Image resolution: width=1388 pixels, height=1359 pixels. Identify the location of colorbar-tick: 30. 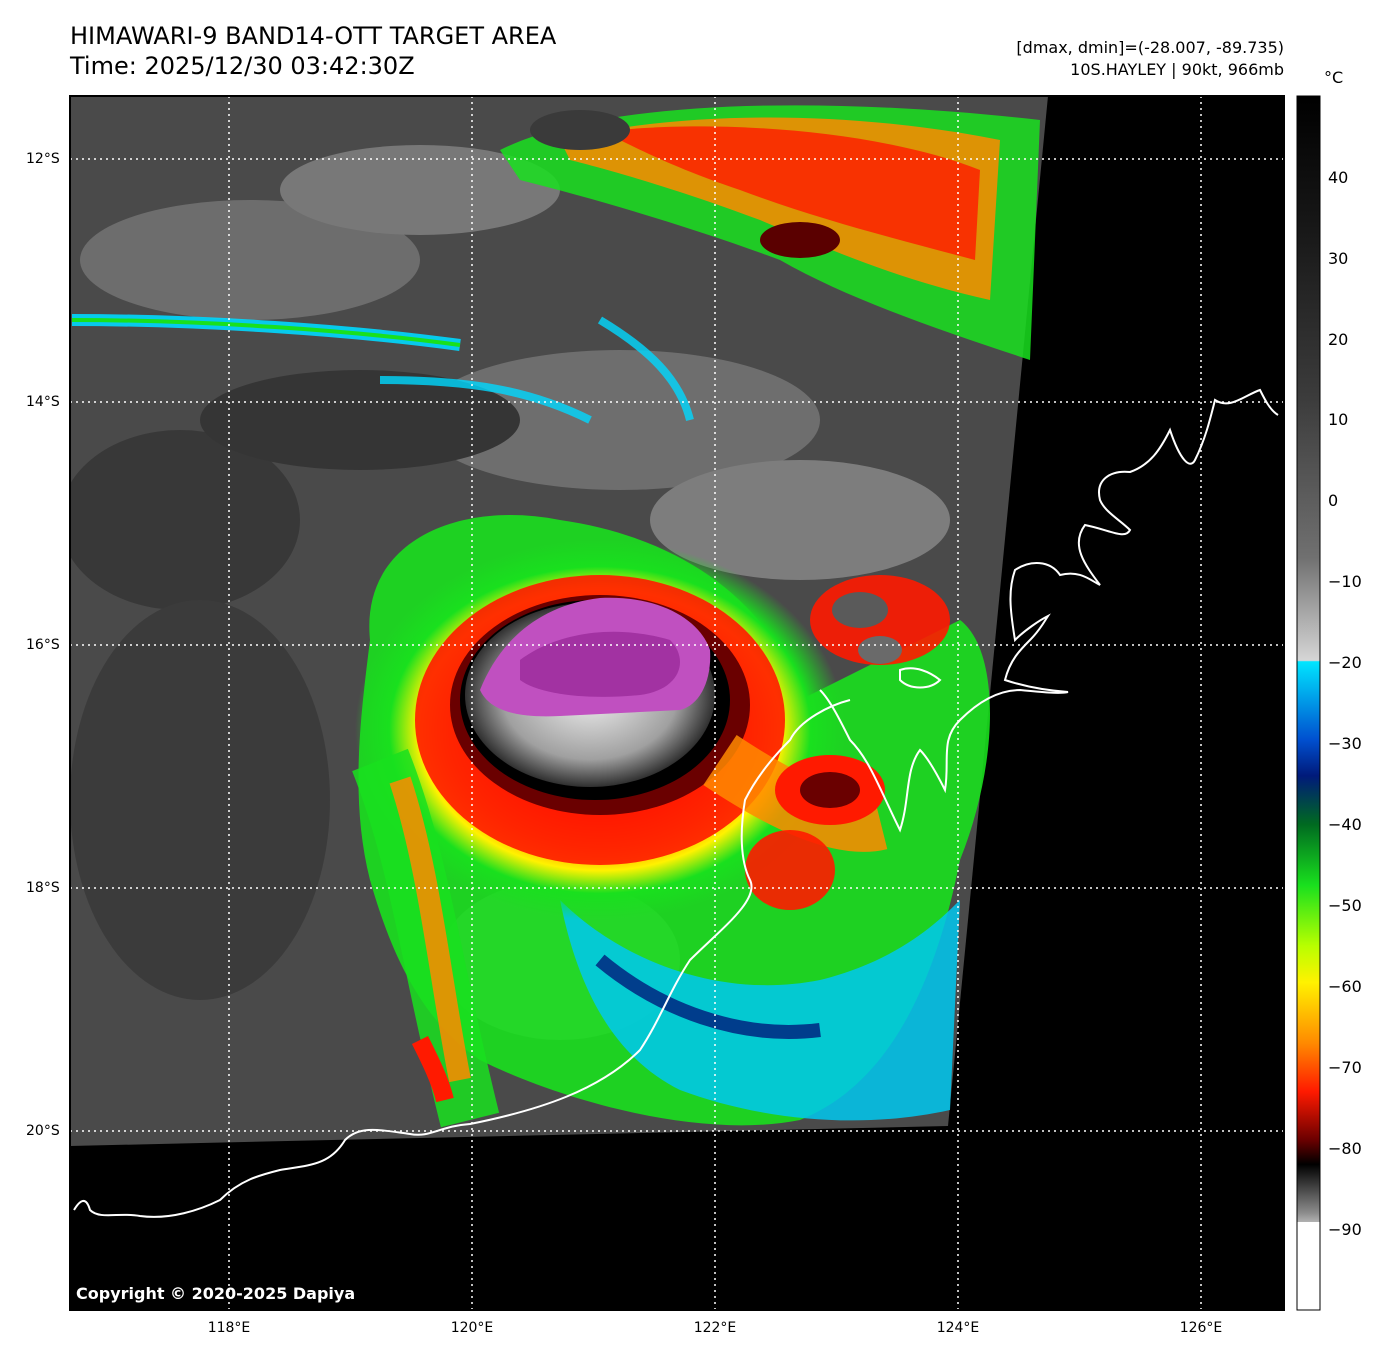
(1338, 258).